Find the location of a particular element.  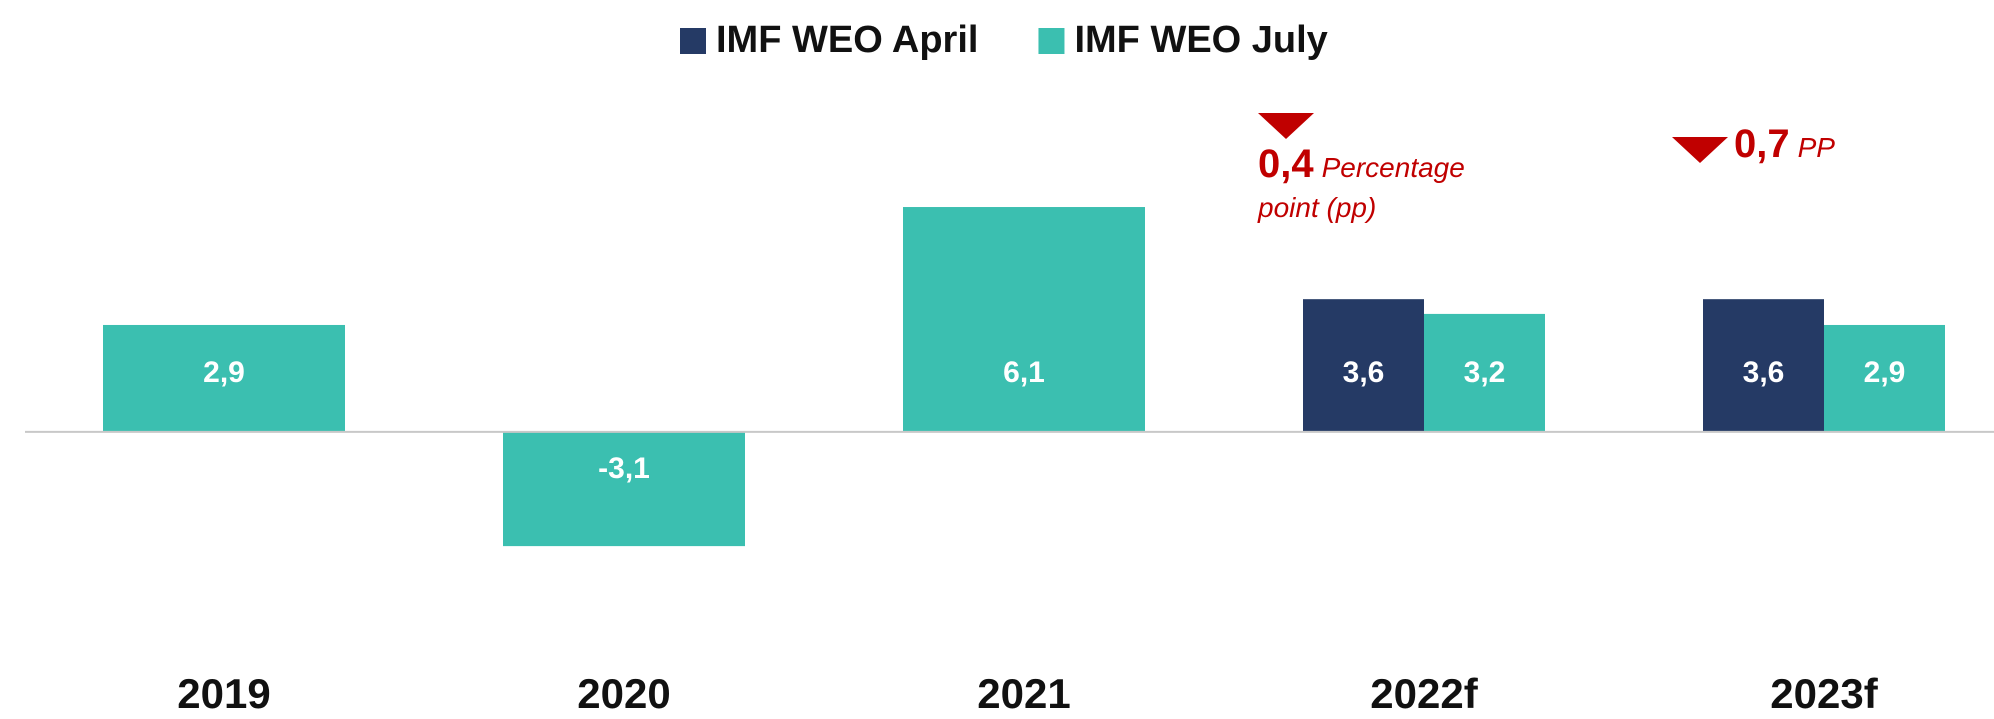

value-label: 6,1 is located at coordinates (1024, 372).